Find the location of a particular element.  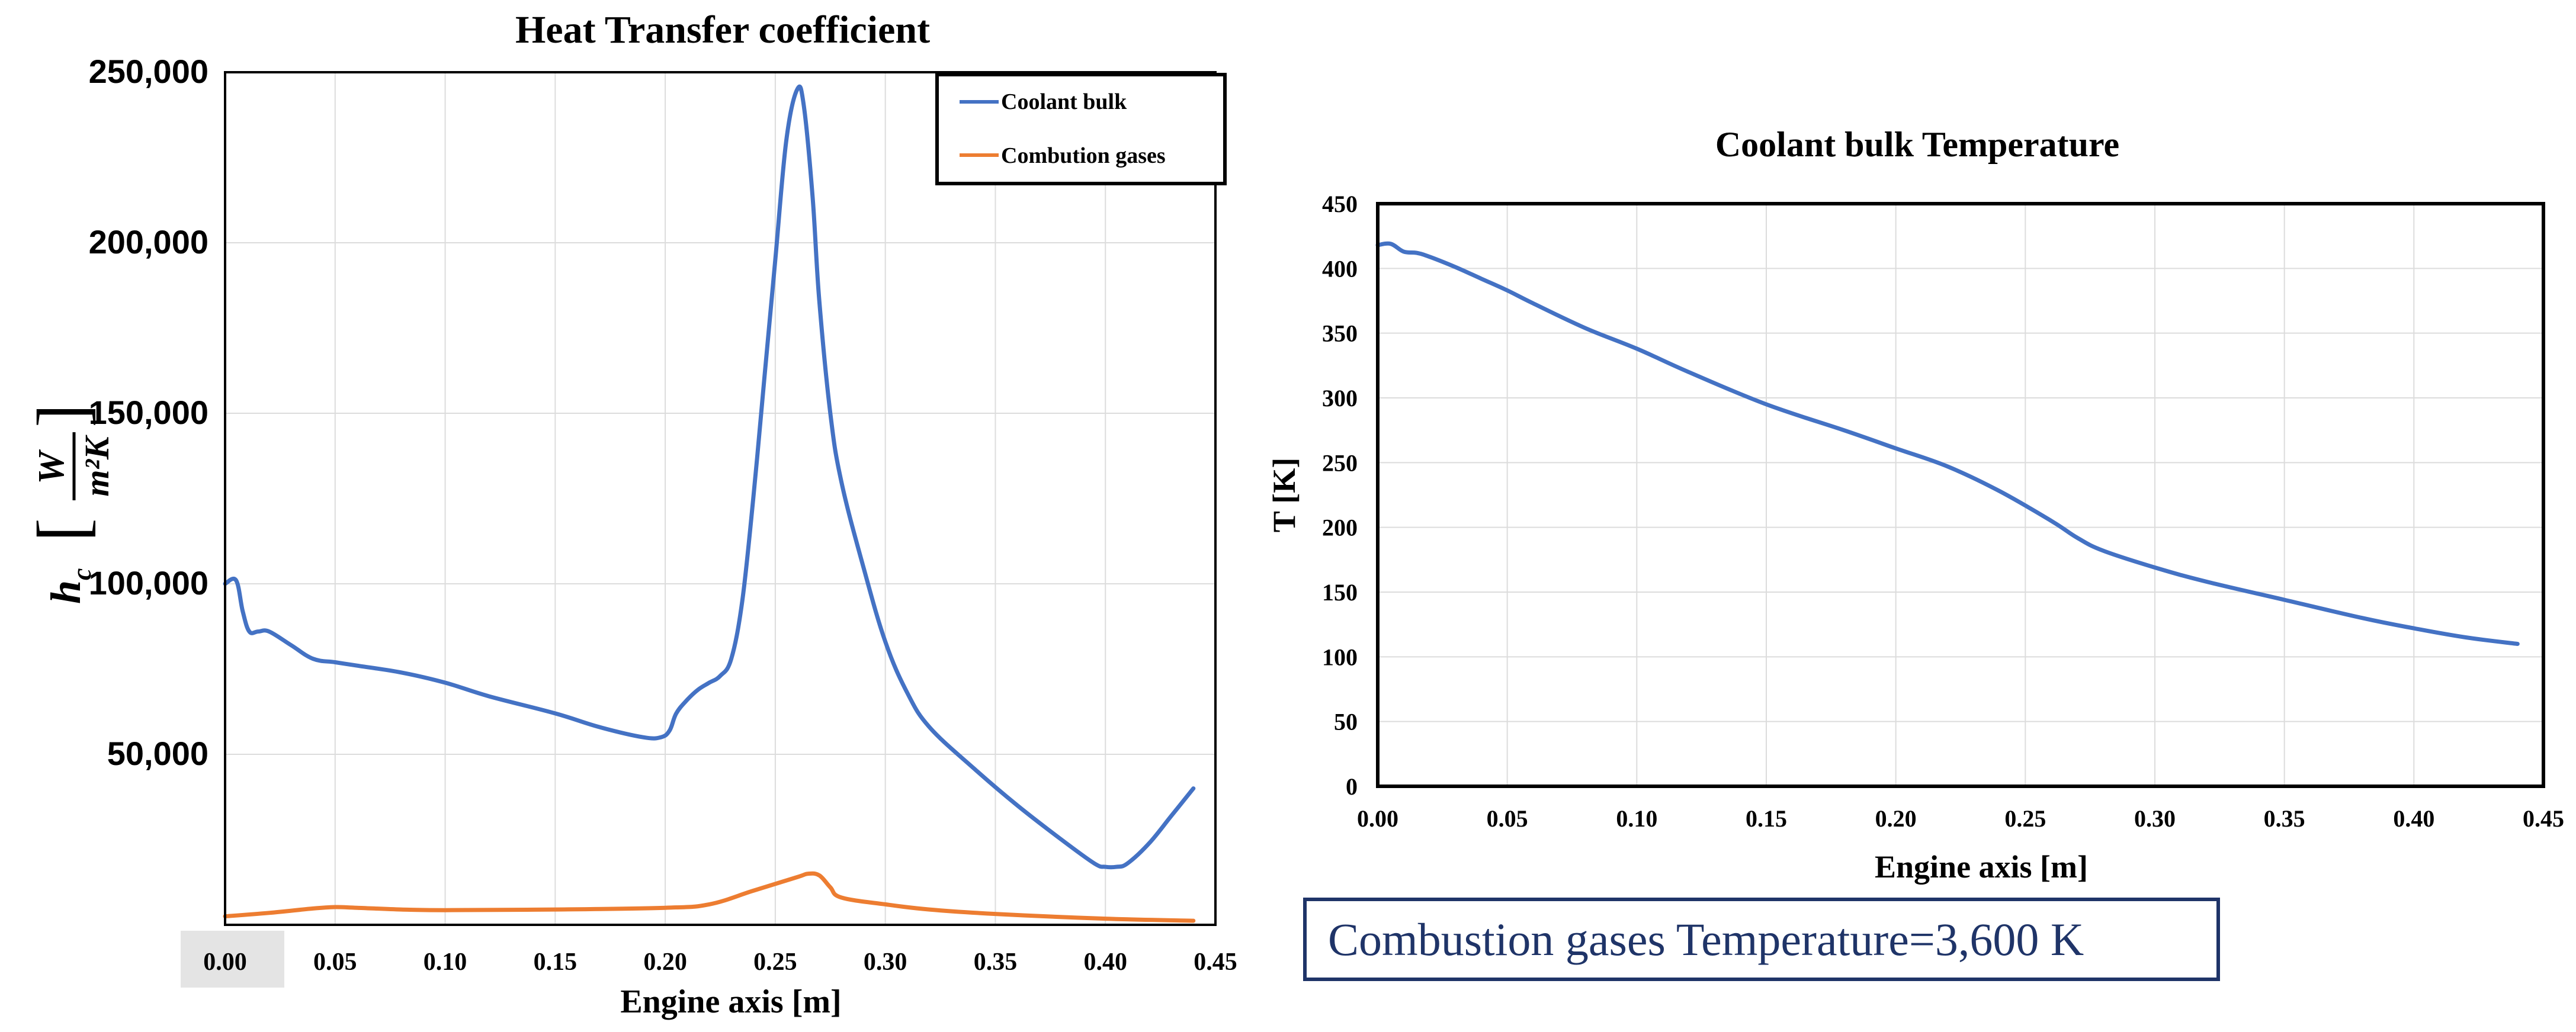

y-tick-label: 150,000 is located at coordinates (148, 412).